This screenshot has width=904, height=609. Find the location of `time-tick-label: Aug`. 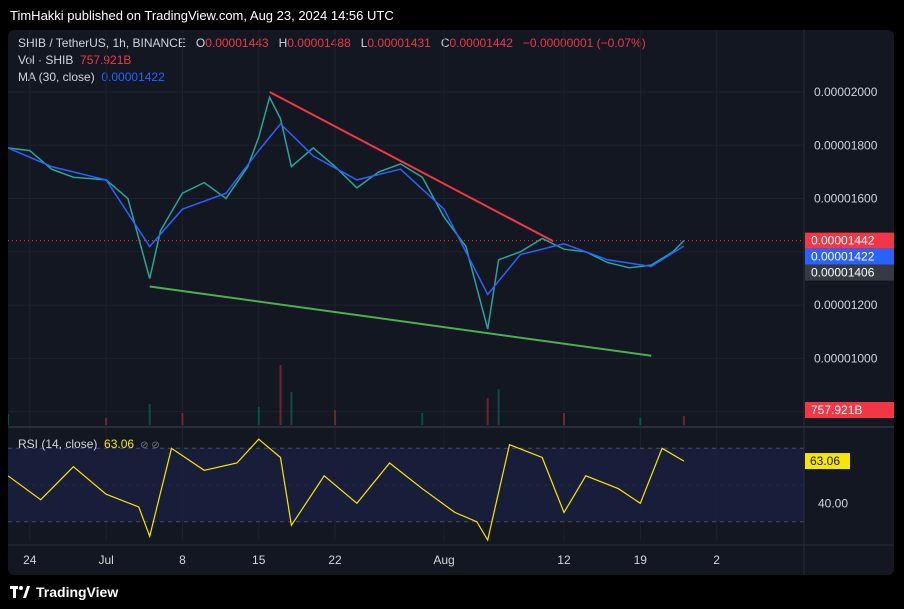

time-tick-label: Aug is located at coordinates (443, 560).